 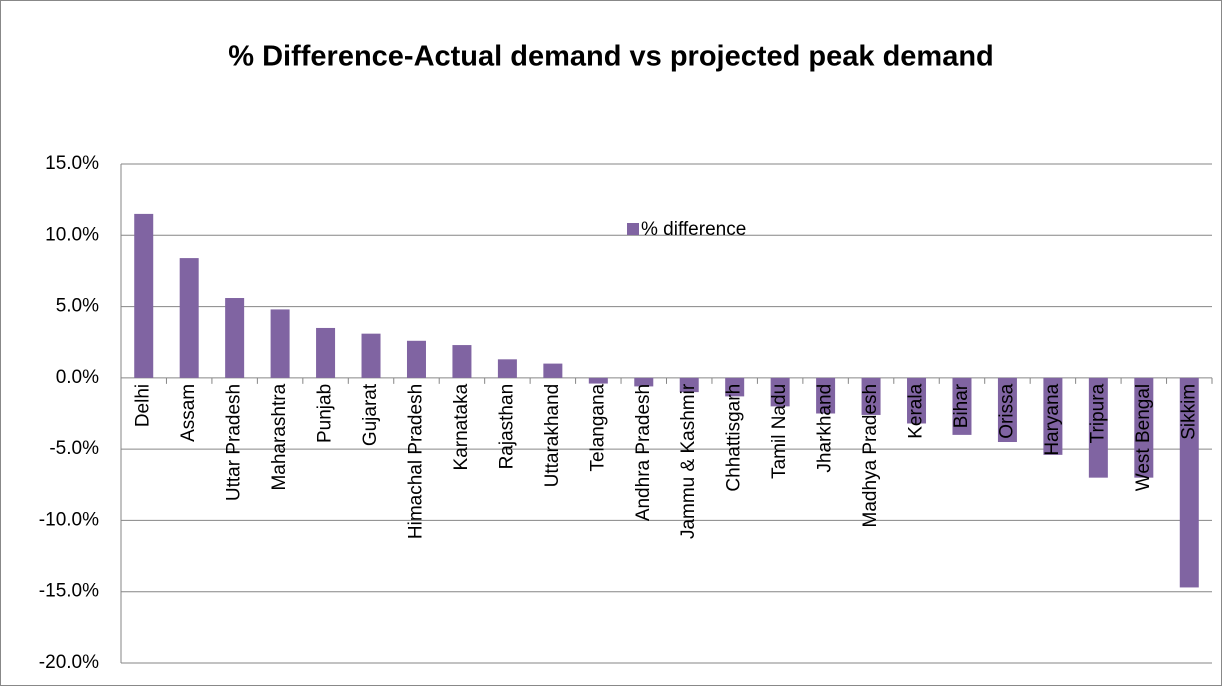 What do you see at coordinates (370, 414) in the screenshot?
I see `x-tick-label: Gujarat` at bounding box center [370, 414].